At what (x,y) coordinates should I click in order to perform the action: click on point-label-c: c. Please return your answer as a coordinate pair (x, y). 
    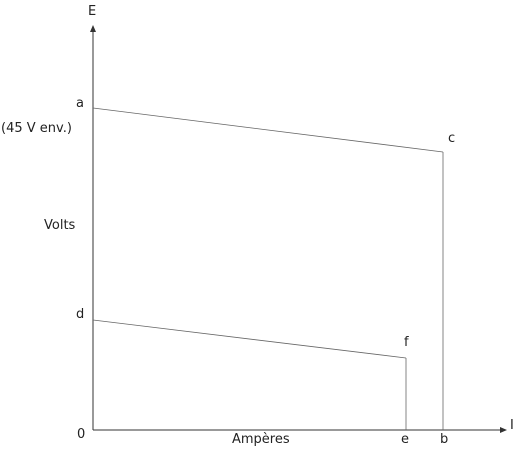
    Looking at the image, I should click on (451, 138).